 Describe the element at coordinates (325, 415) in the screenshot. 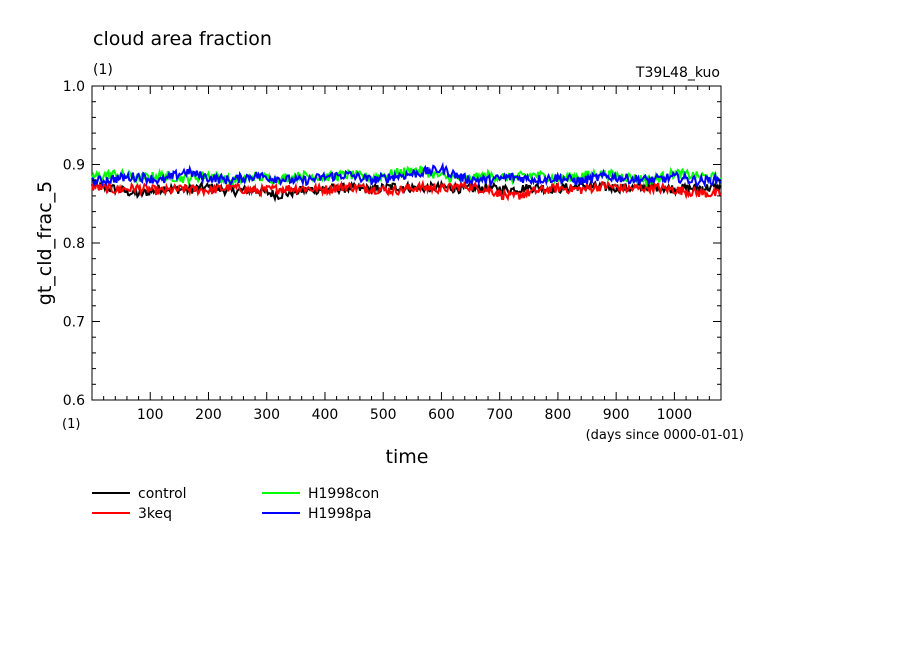

I see `x-tick-label: 400` at that location.